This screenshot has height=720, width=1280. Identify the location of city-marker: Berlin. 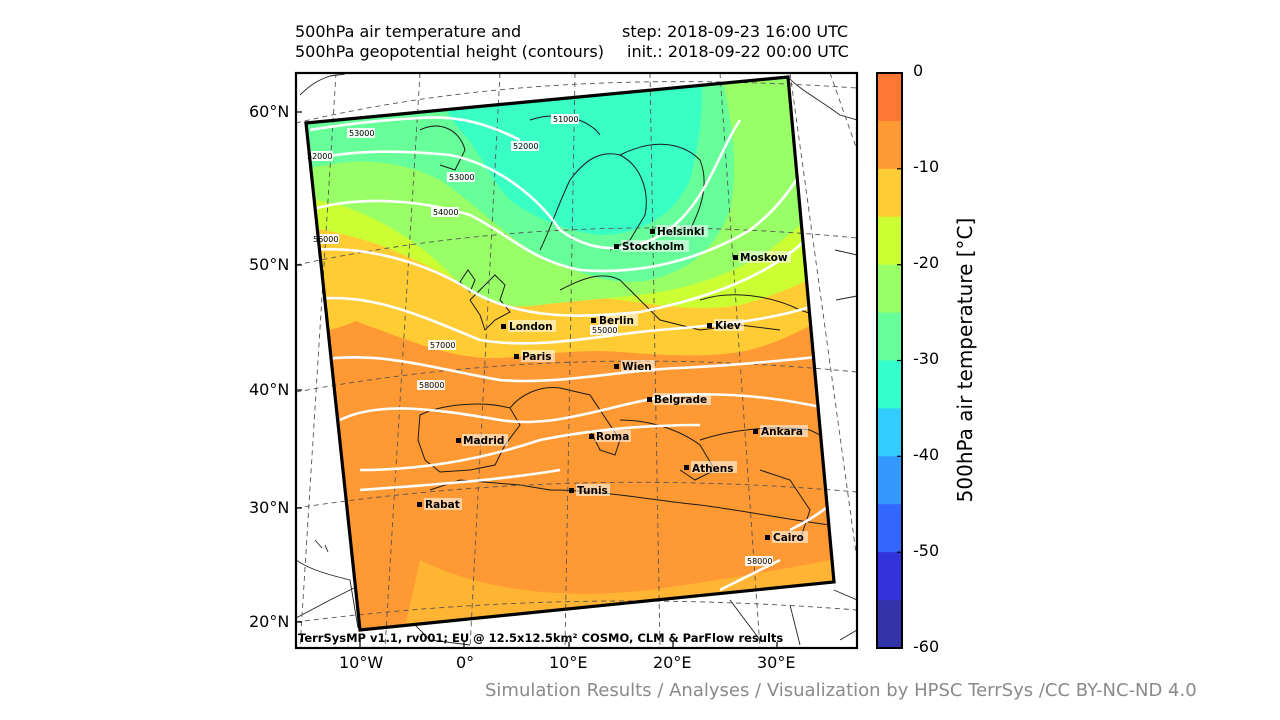
(614, 320).